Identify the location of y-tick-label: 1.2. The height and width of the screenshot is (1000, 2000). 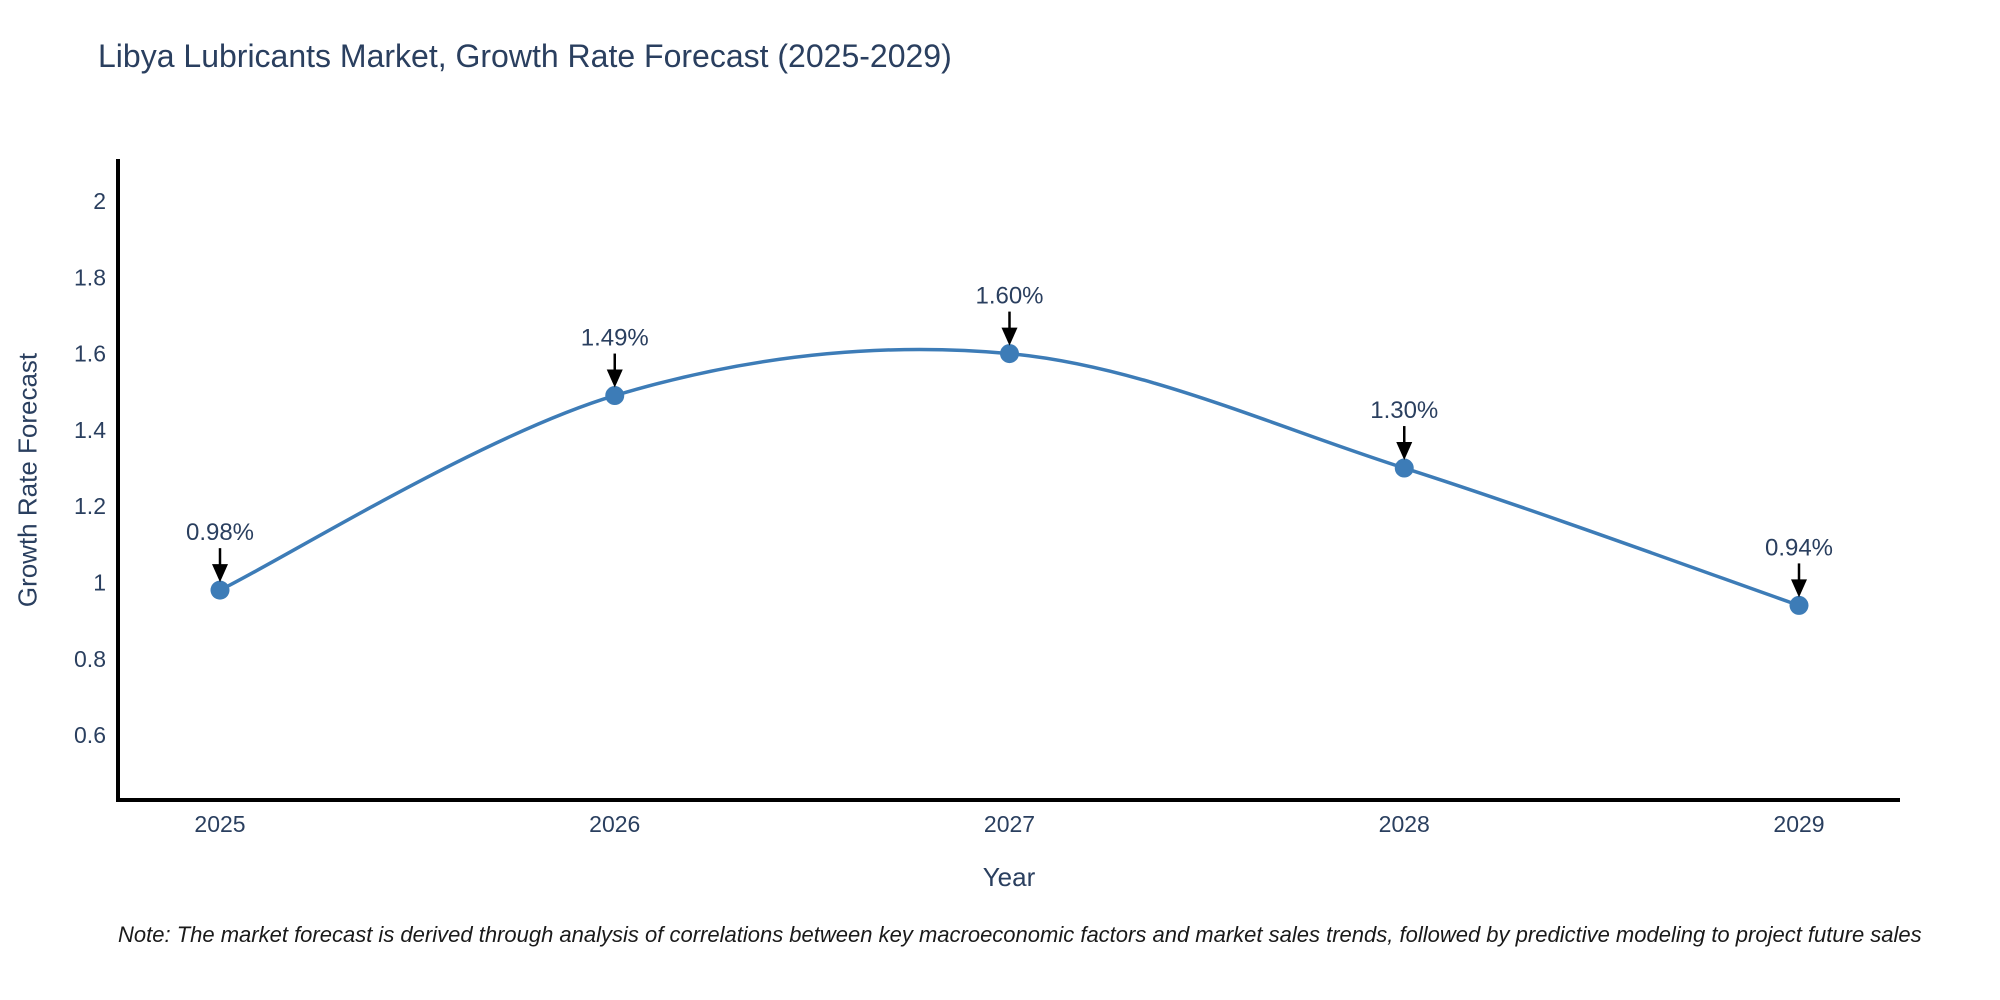
(90, 506).